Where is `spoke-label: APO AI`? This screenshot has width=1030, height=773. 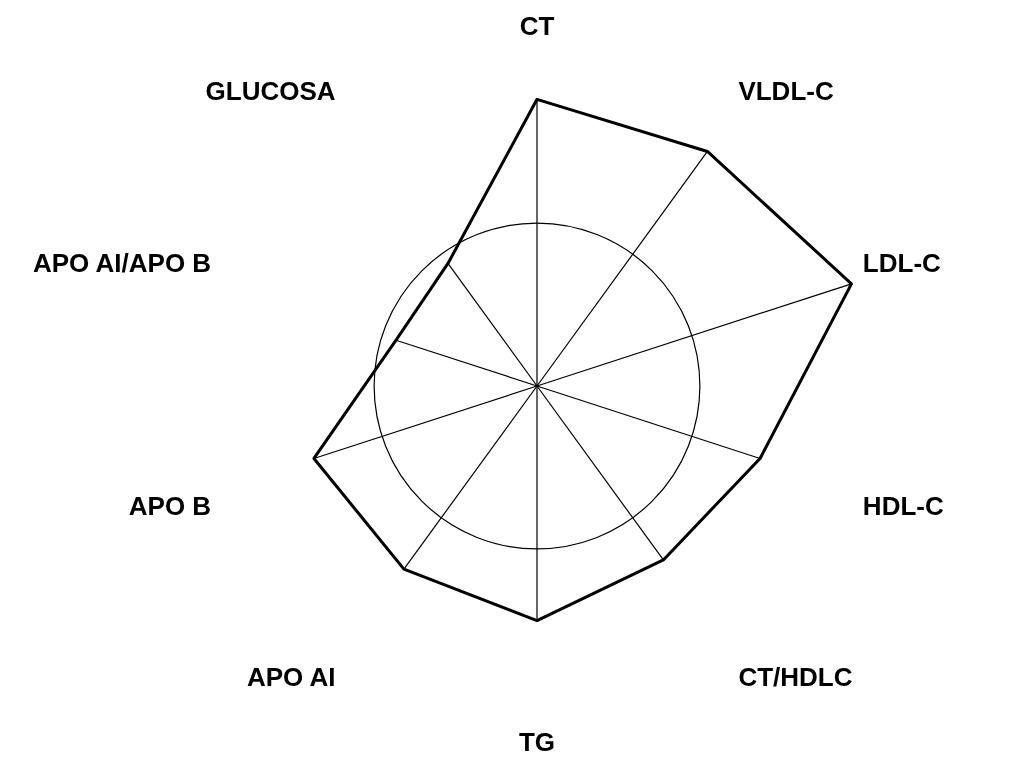 spoke-label: APO AI is located at coordinates (291, 676).